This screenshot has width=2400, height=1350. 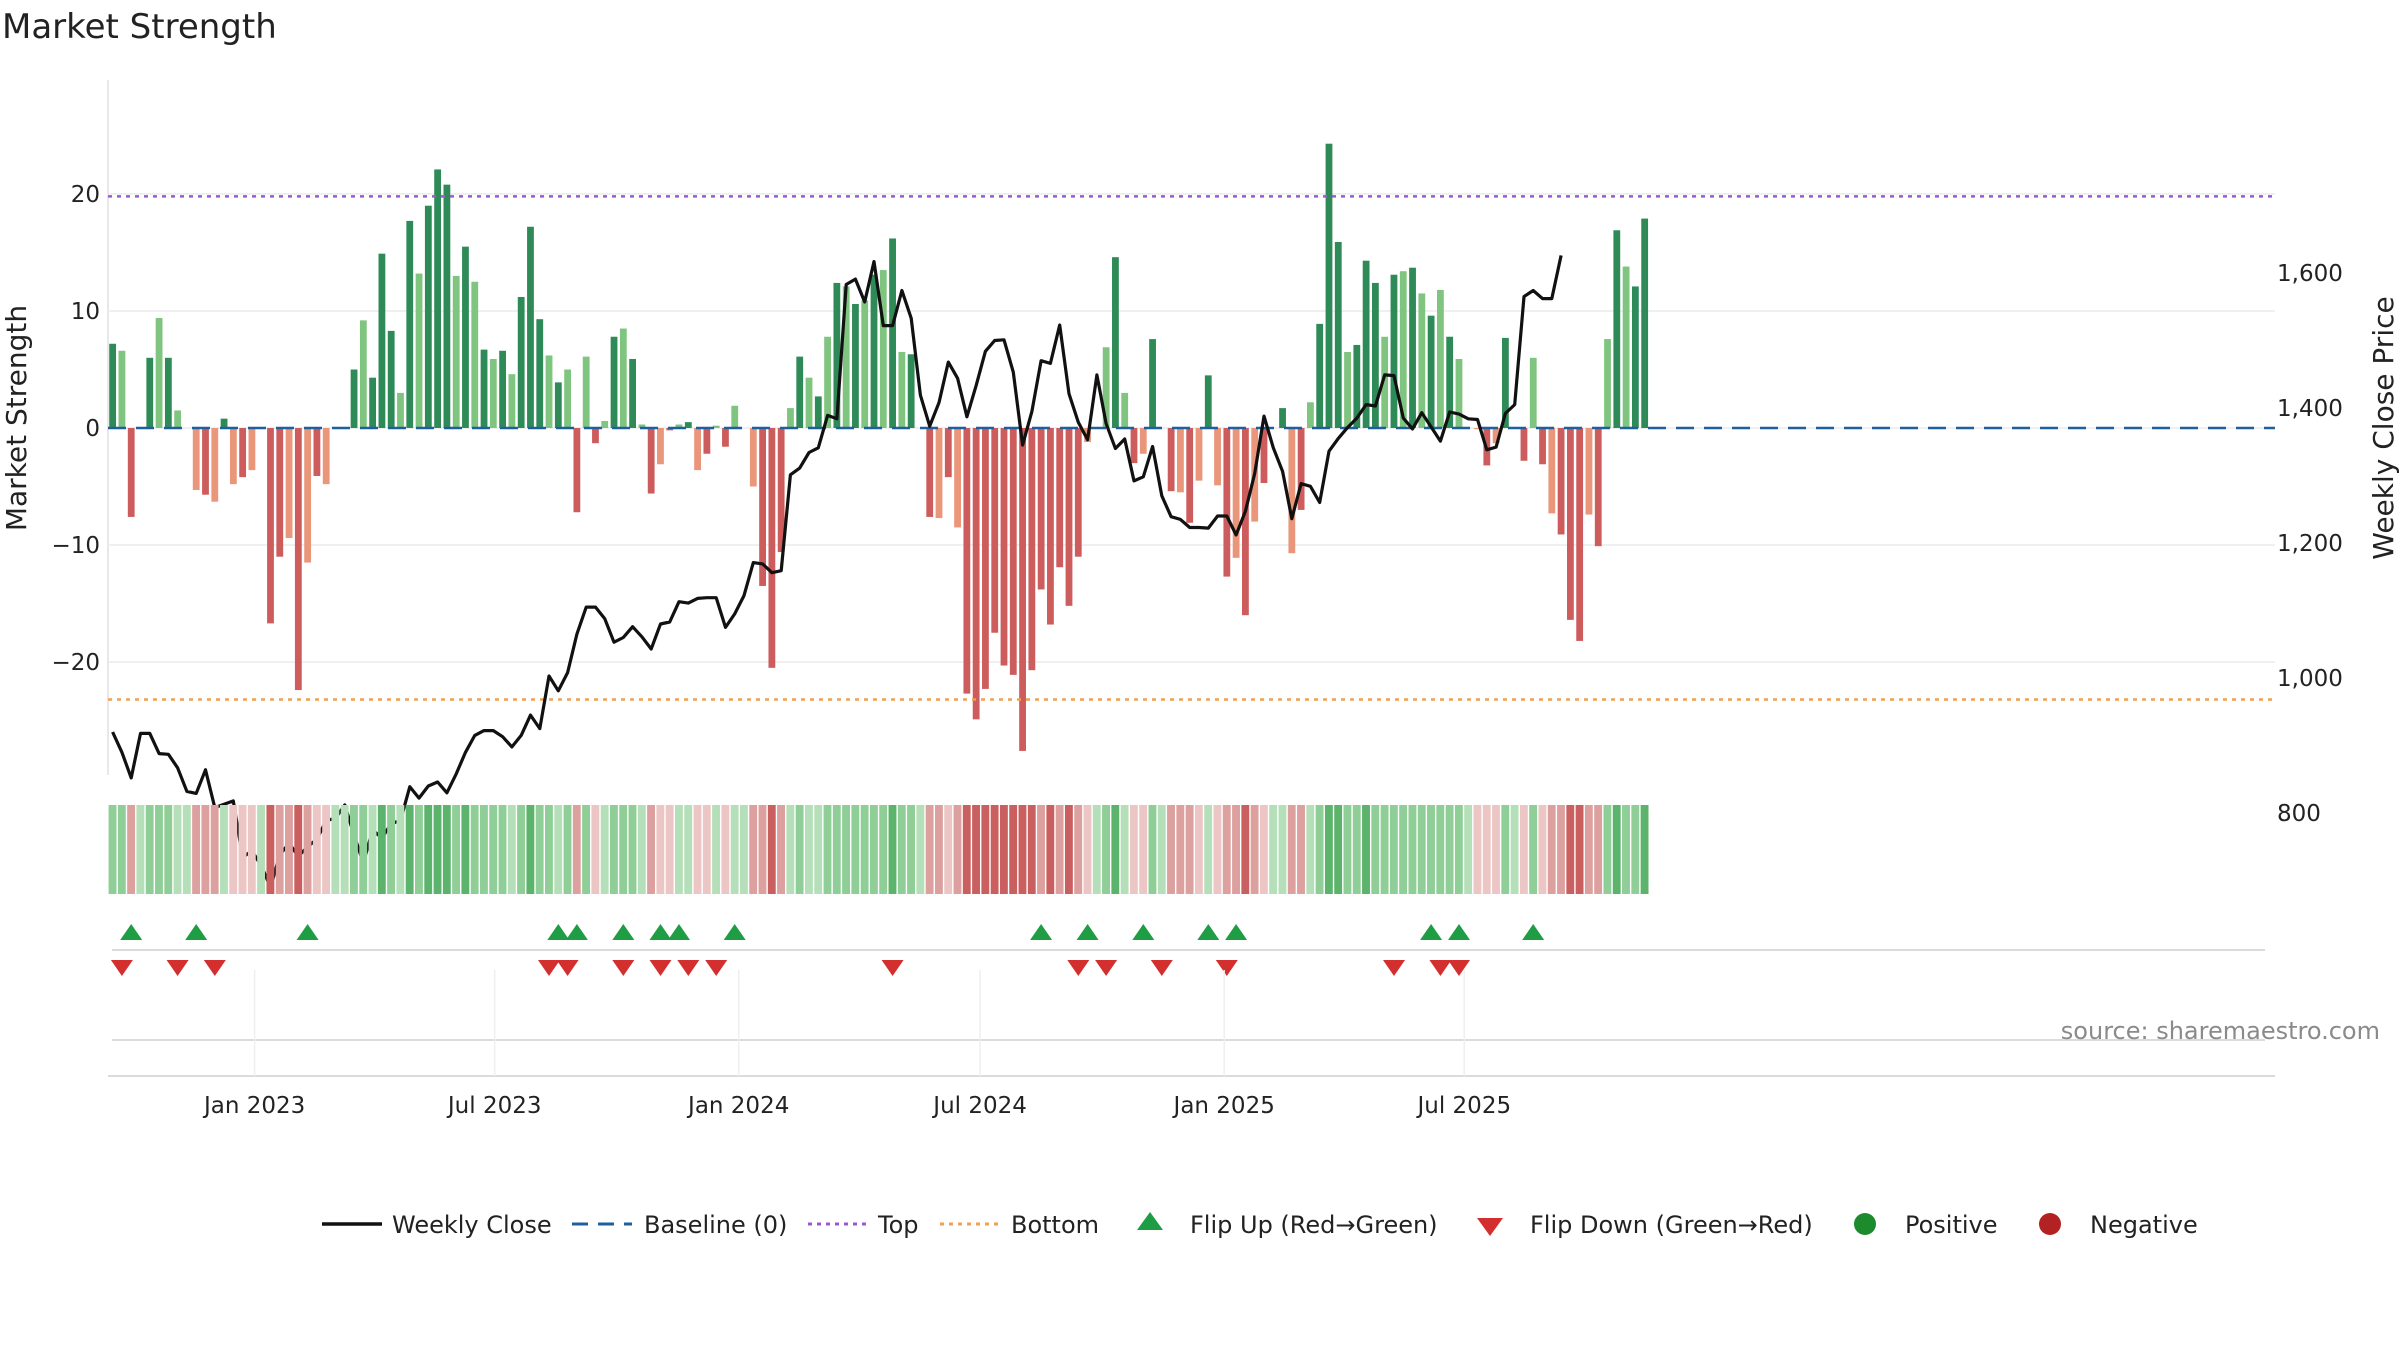 I want to click on right-tick-label: 1,400, so click(x=2310, y=409).